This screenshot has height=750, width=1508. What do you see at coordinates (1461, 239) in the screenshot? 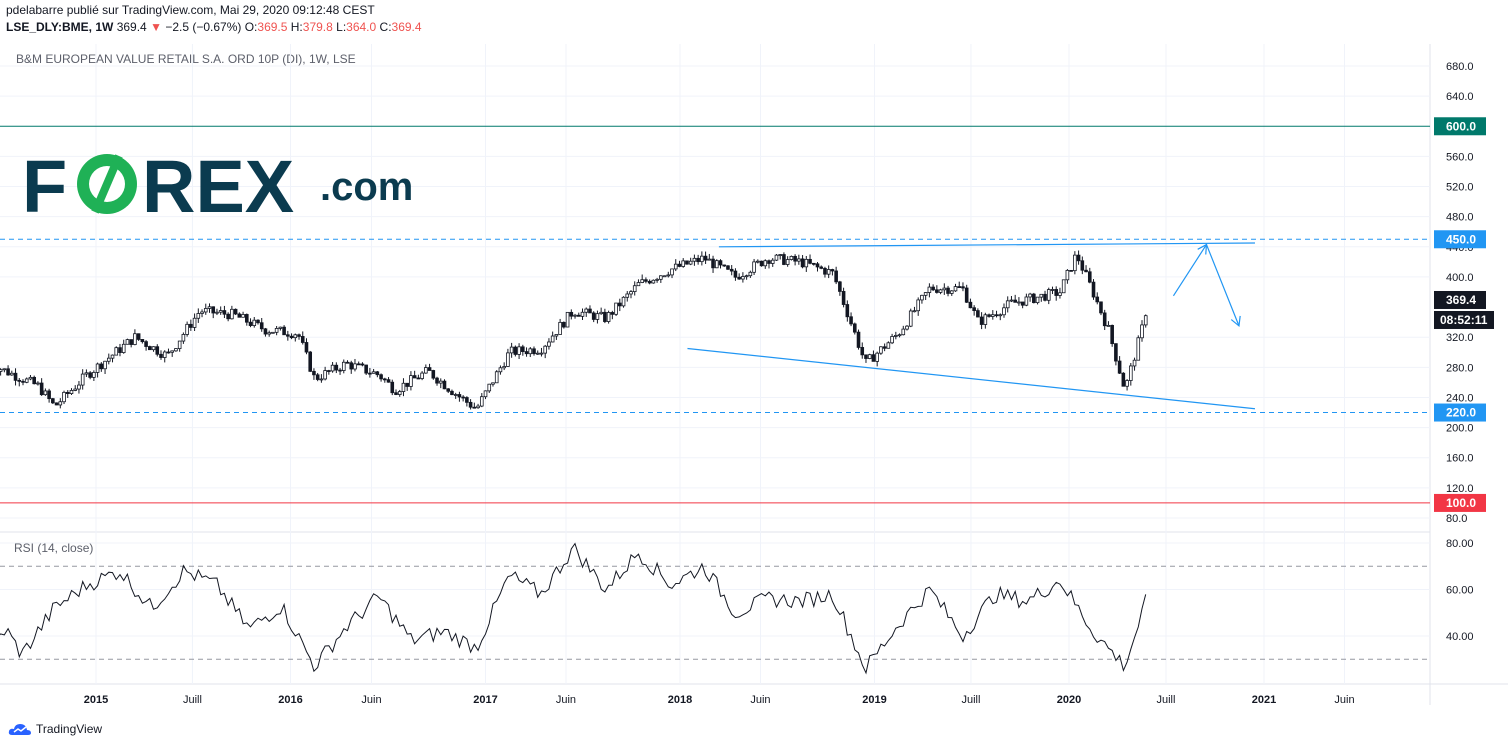
I see `level-price-label: 450.0` at bounding box center [1461, 239].